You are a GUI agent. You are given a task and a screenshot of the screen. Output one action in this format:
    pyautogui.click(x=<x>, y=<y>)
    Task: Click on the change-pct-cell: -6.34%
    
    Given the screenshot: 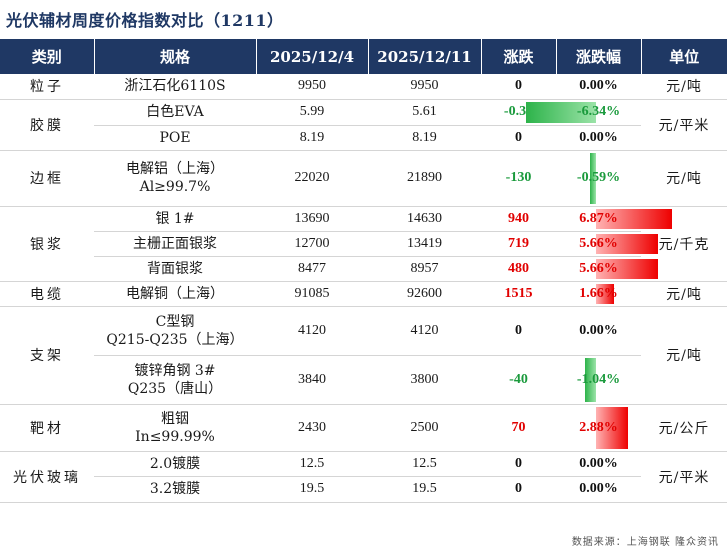 What is the action you would take?
    pyautogui.click(x=583, y=112)
    